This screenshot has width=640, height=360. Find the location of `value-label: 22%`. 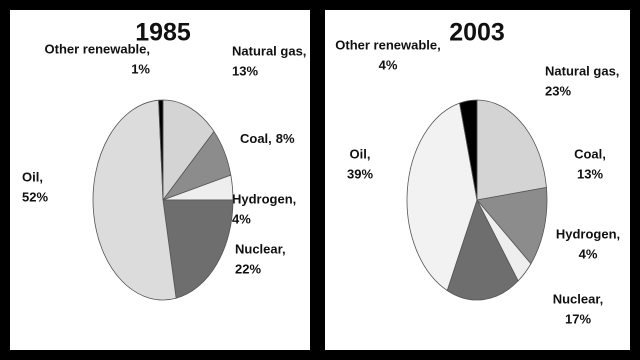

value-label: 22% is located at coordinates (248, 268).